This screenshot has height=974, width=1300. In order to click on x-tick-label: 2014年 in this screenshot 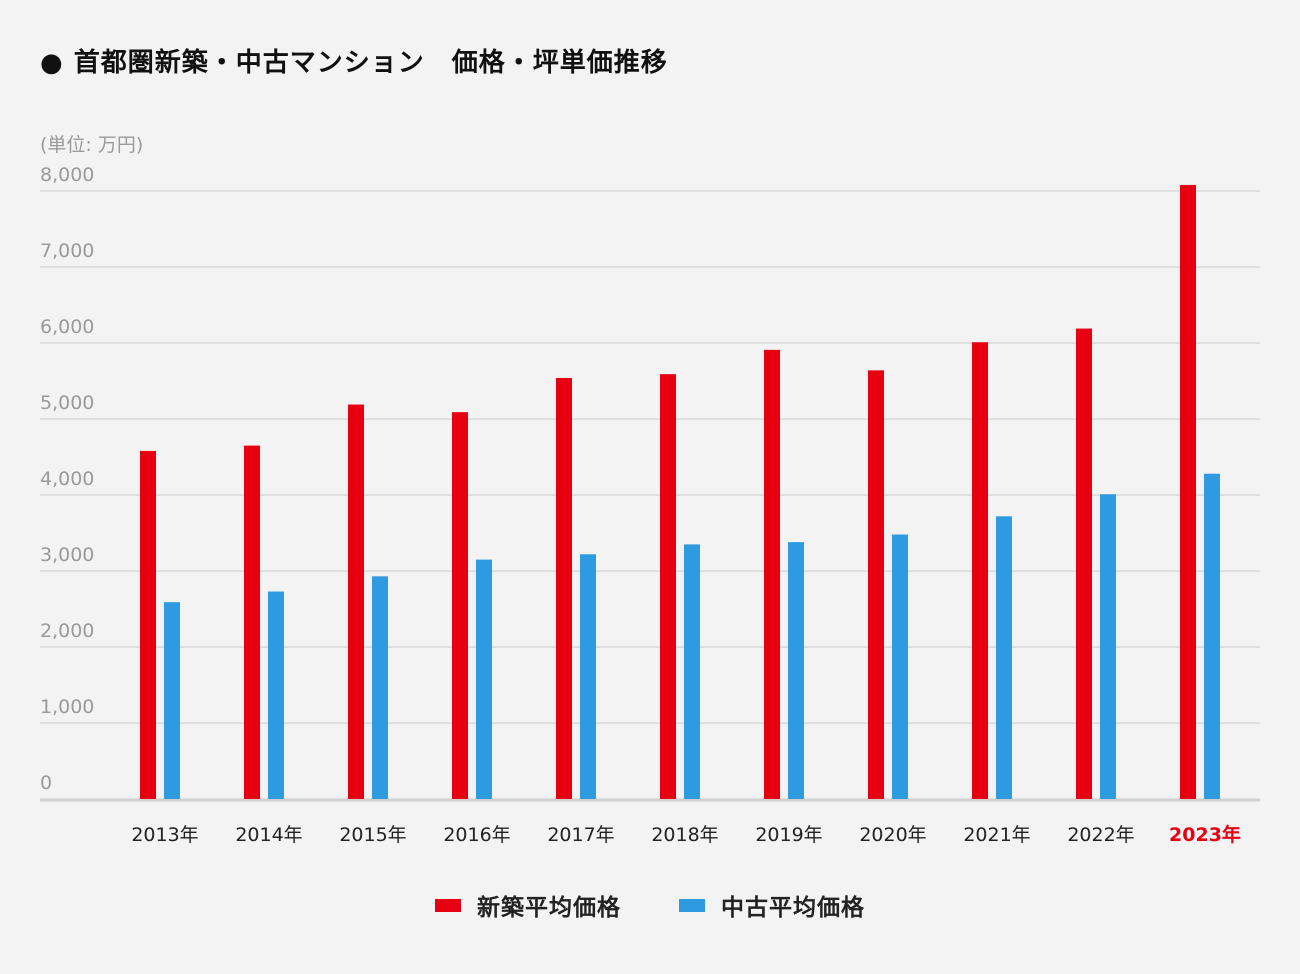, I will do `click(268, 835)`.